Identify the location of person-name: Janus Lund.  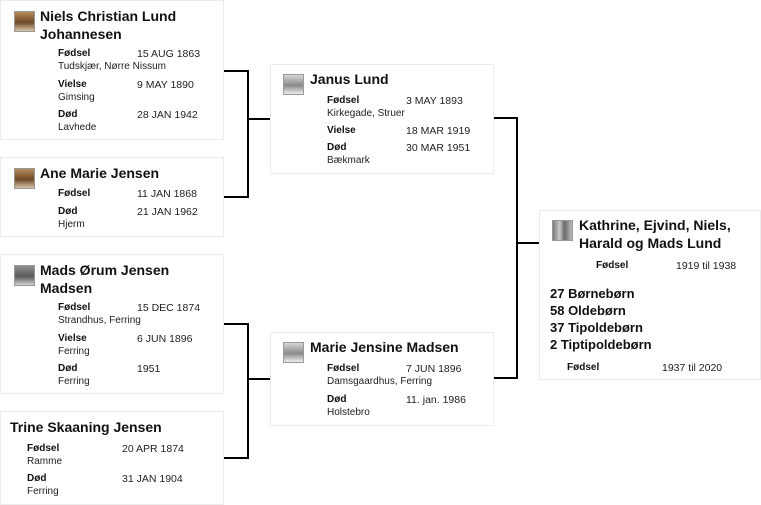
(349, 79).